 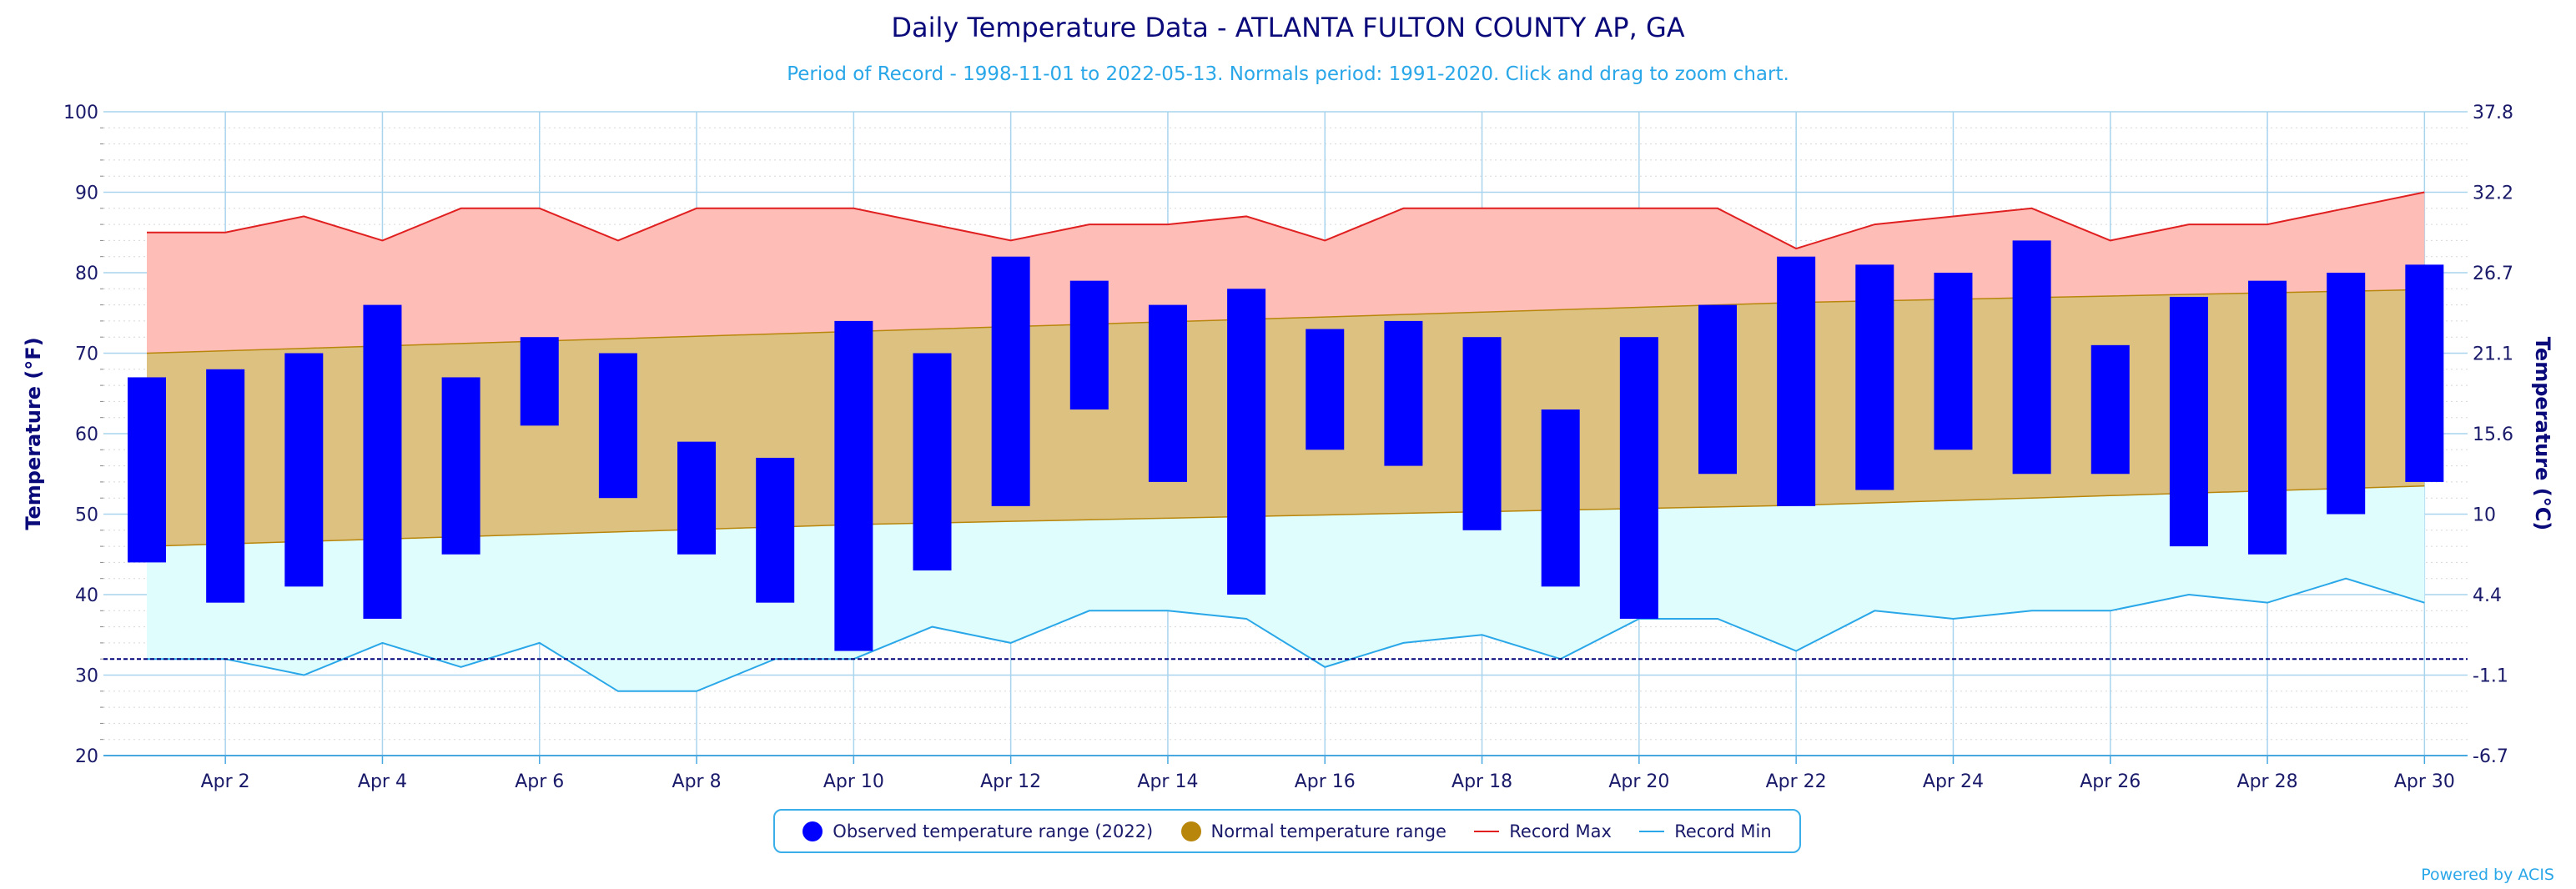 I want to click on y2-tick-label: 15.6, so click(x=2493, y=434).